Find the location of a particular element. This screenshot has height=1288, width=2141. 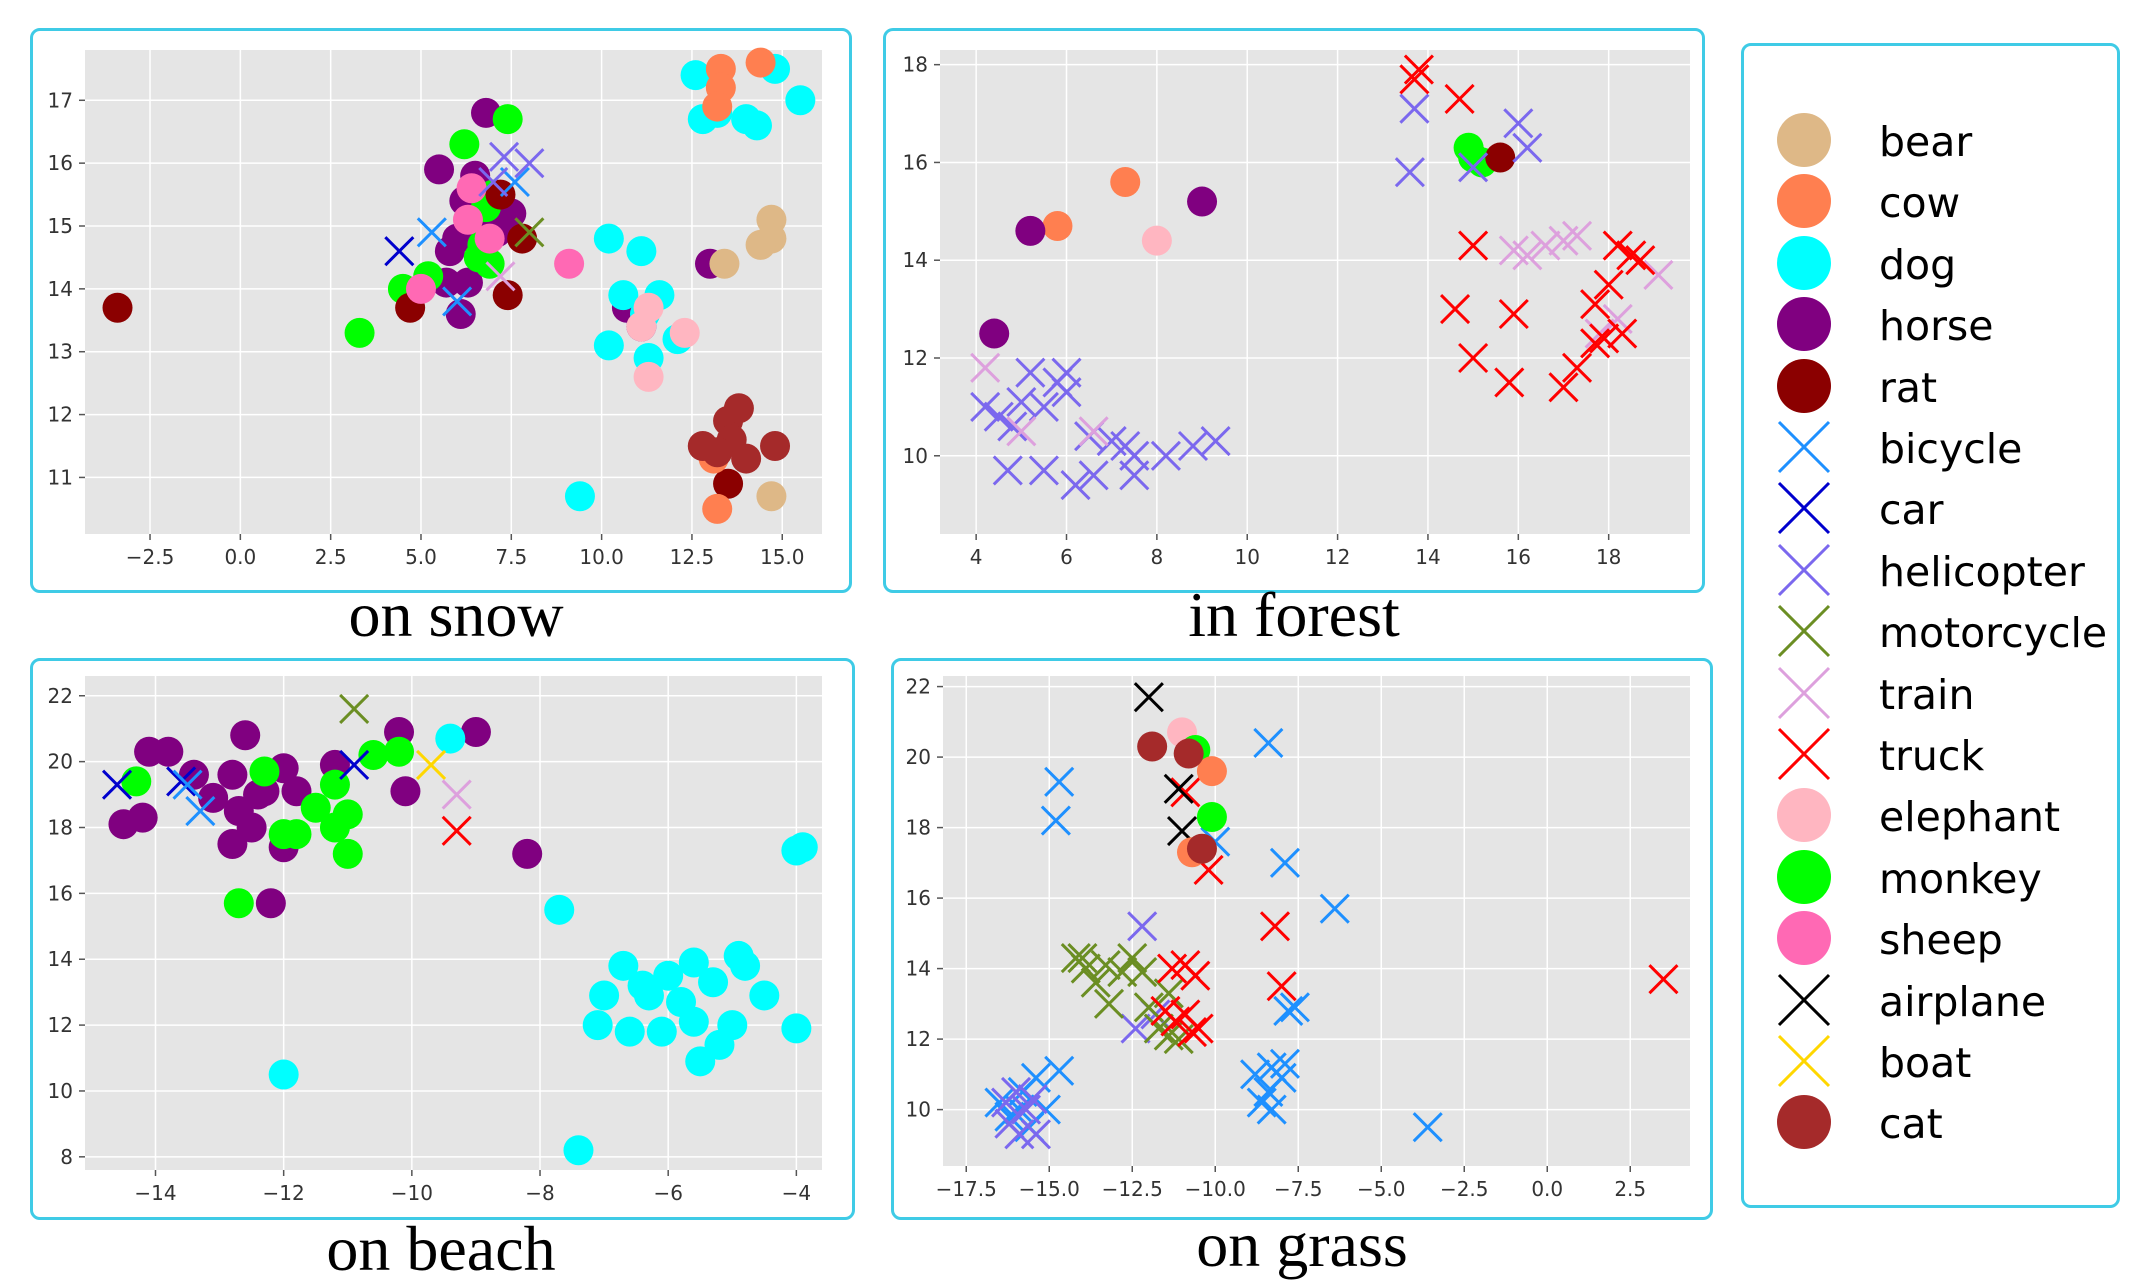

point-cat is located at coordinates (1152, 746).